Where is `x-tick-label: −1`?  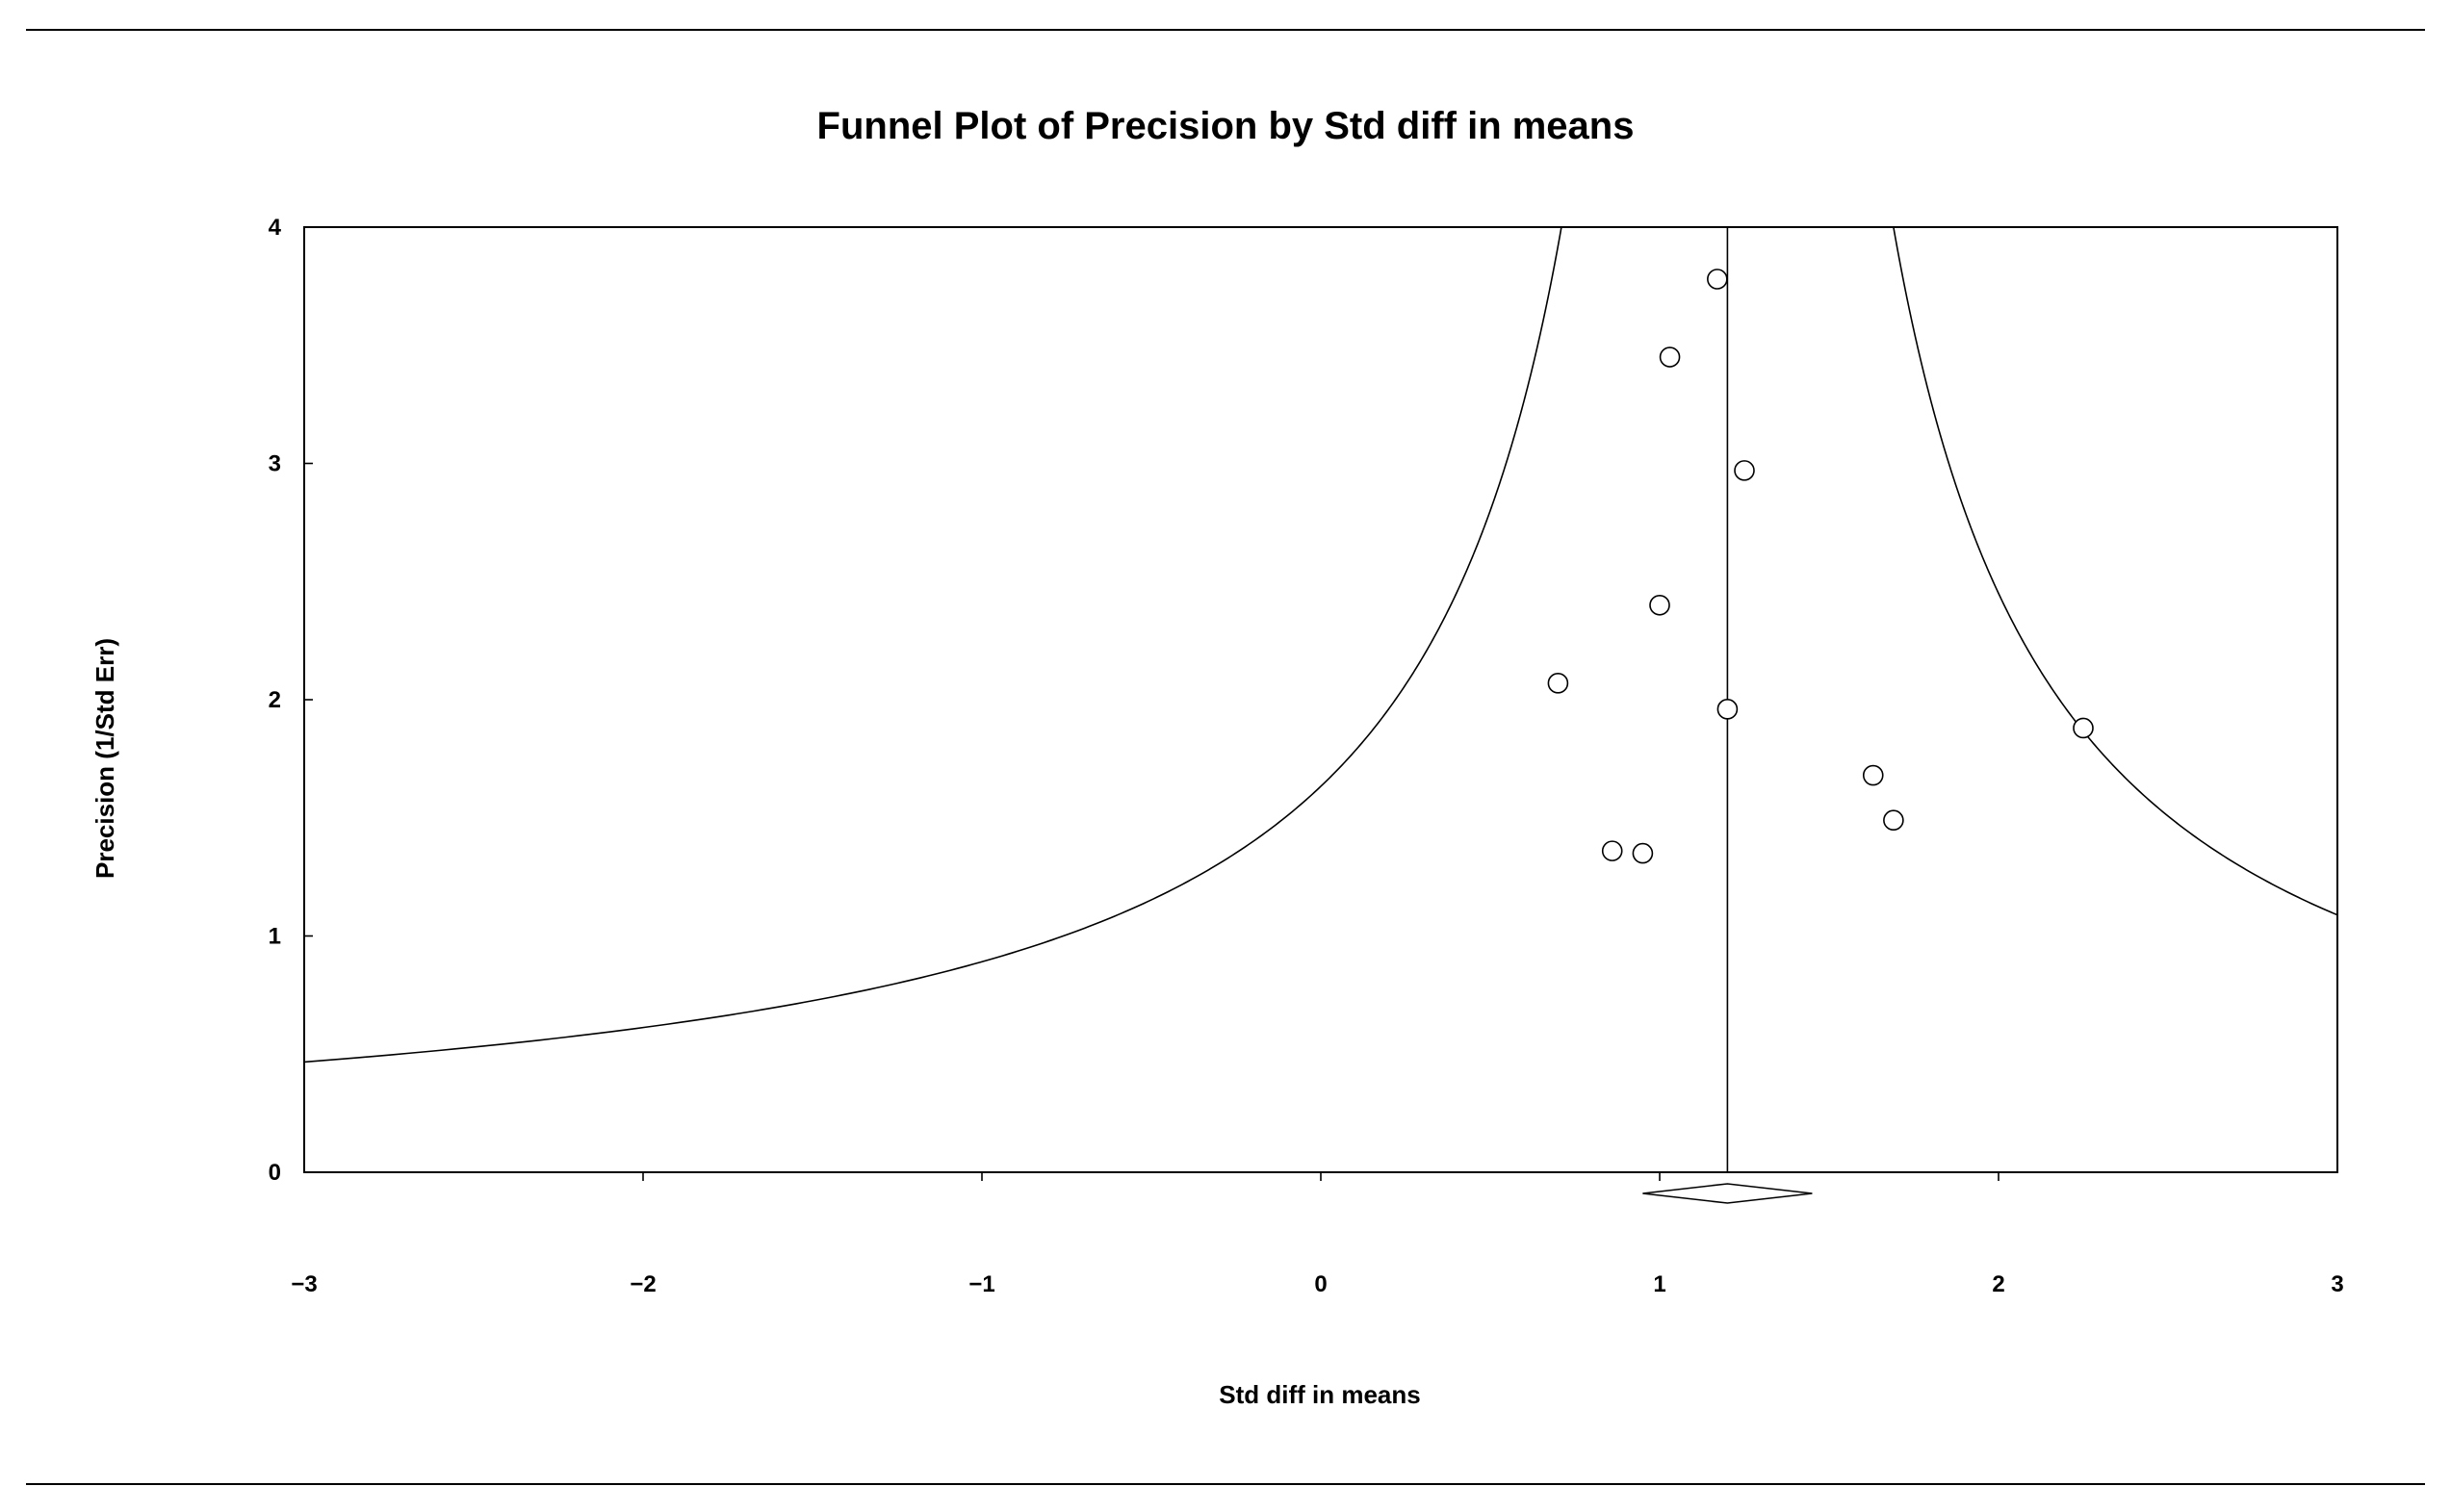
x-tick-label: −1 is located at coordinates (981, 1284).